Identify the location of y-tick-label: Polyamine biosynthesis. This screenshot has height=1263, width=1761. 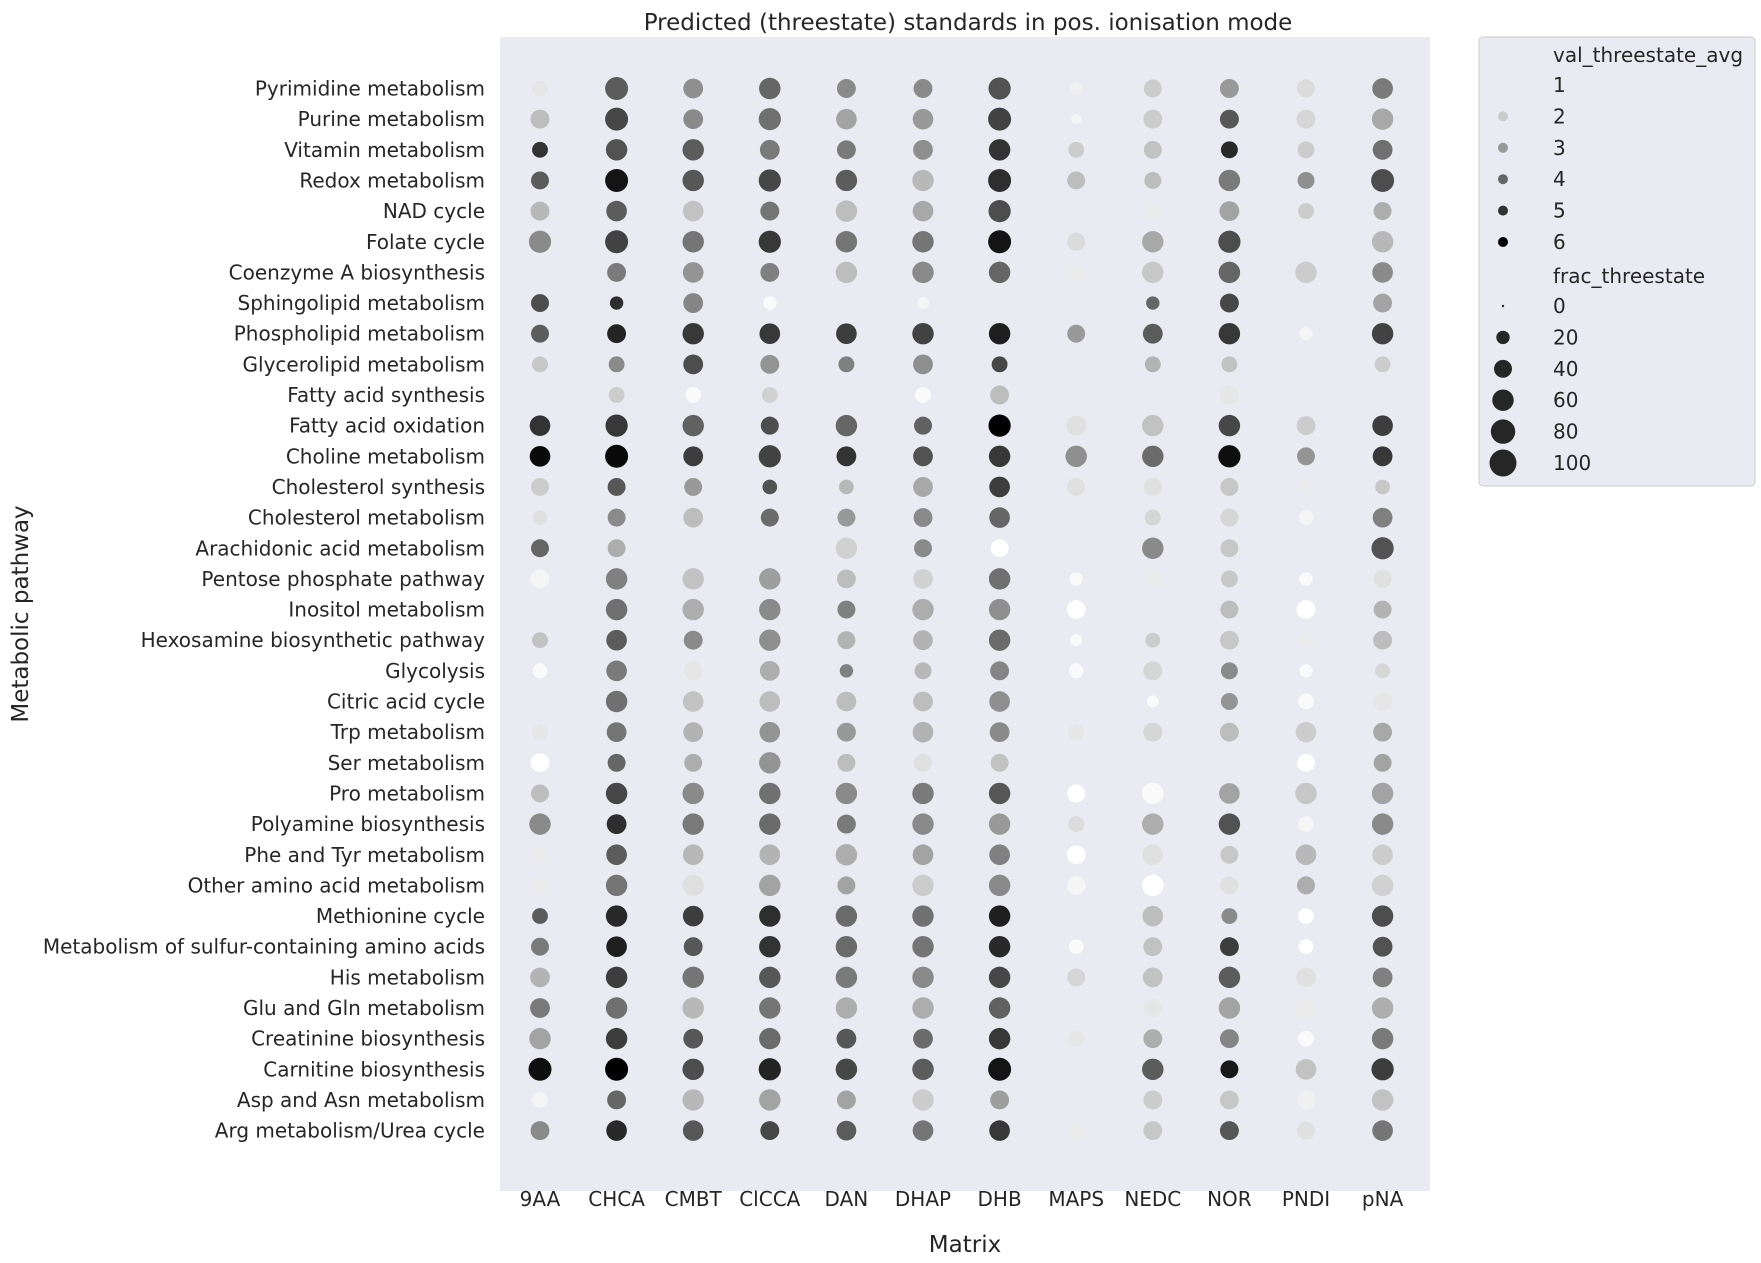
(368, 824).